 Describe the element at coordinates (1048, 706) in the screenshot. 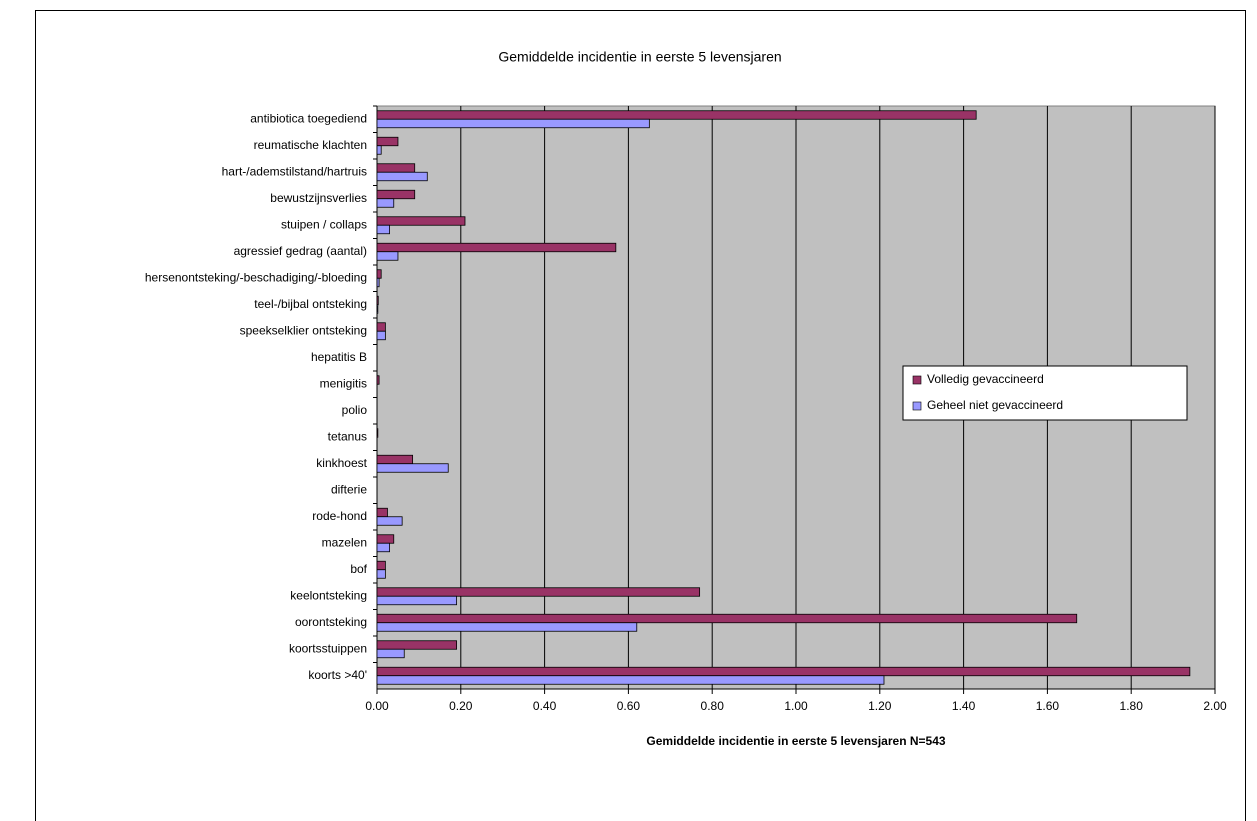

I see `x-tick-label: 1.60` at that location.